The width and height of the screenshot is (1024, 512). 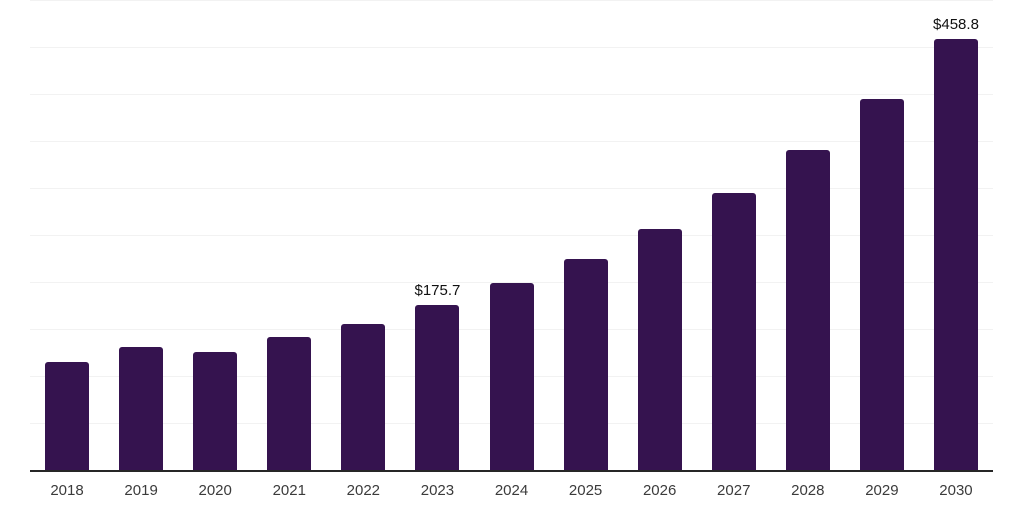 I want to click on x-axis-tick-label: 2030, so click(x=956, y=490).